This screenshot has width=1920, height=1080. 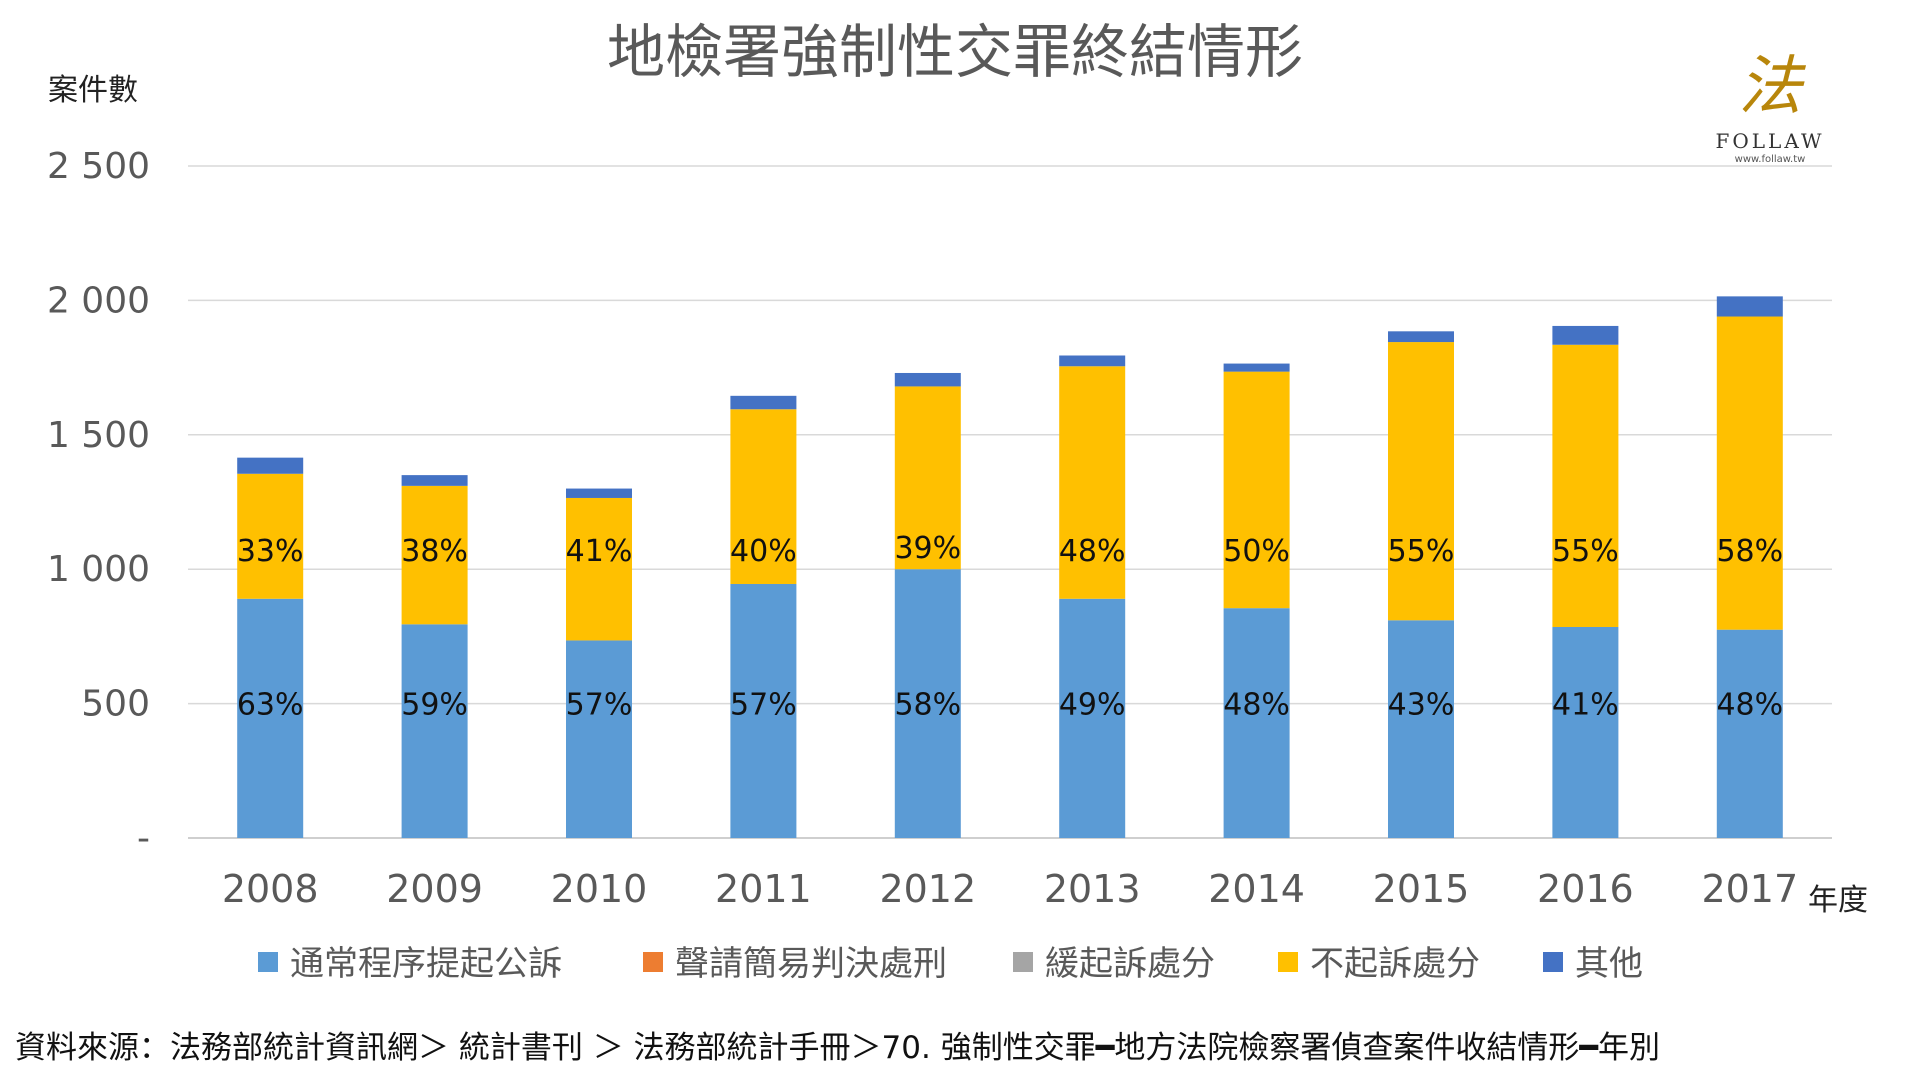 I want to click on data-label: 50%, so click(x=1256, y=551).